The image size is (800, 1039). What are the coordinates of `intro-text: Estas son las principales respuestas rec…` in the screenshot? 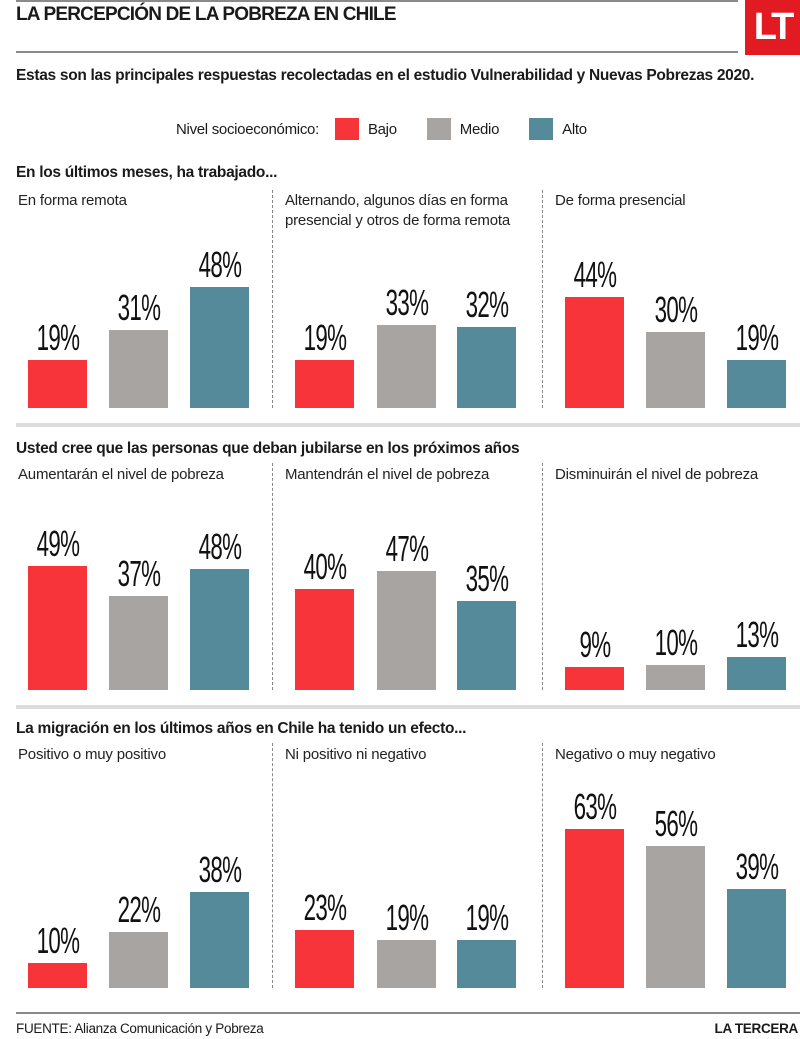 It's located at (385, 75).